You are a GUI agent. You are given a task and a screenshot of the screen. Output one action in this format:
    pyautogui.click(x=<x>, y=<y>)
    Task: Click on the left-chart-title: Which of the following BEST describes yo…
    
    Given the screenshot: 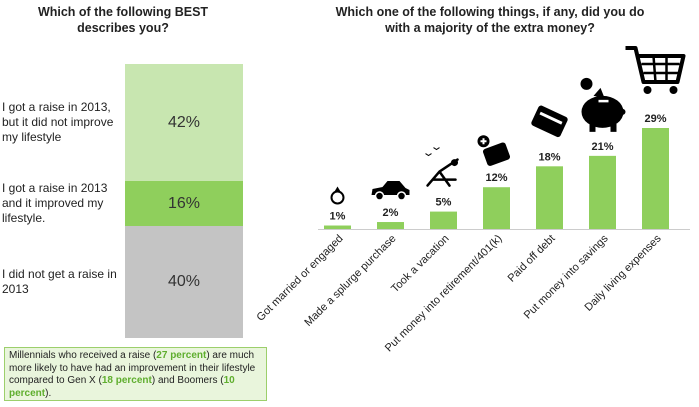 What is the action you would take?
    pyautogui.click(x=123, y=20)
    